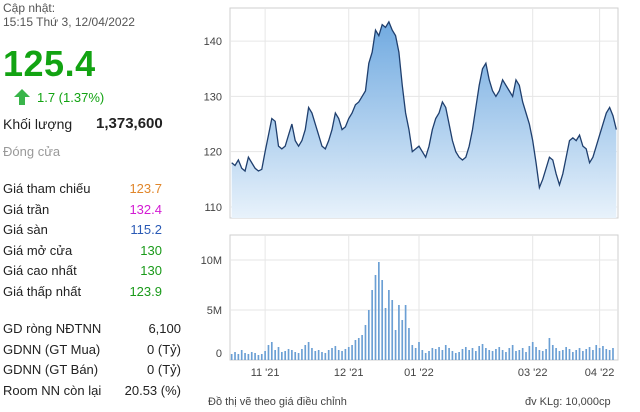  Describe the element at coordinates (533, 373) in the screenshot. I see `x-tick-label: 03 '22` at that location.